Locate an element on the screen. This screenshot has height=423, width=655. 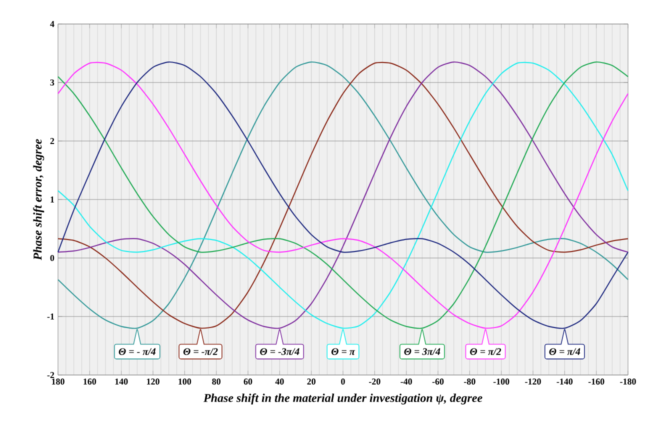
legend-label: Θ = π is located at coordinates (343, 351).